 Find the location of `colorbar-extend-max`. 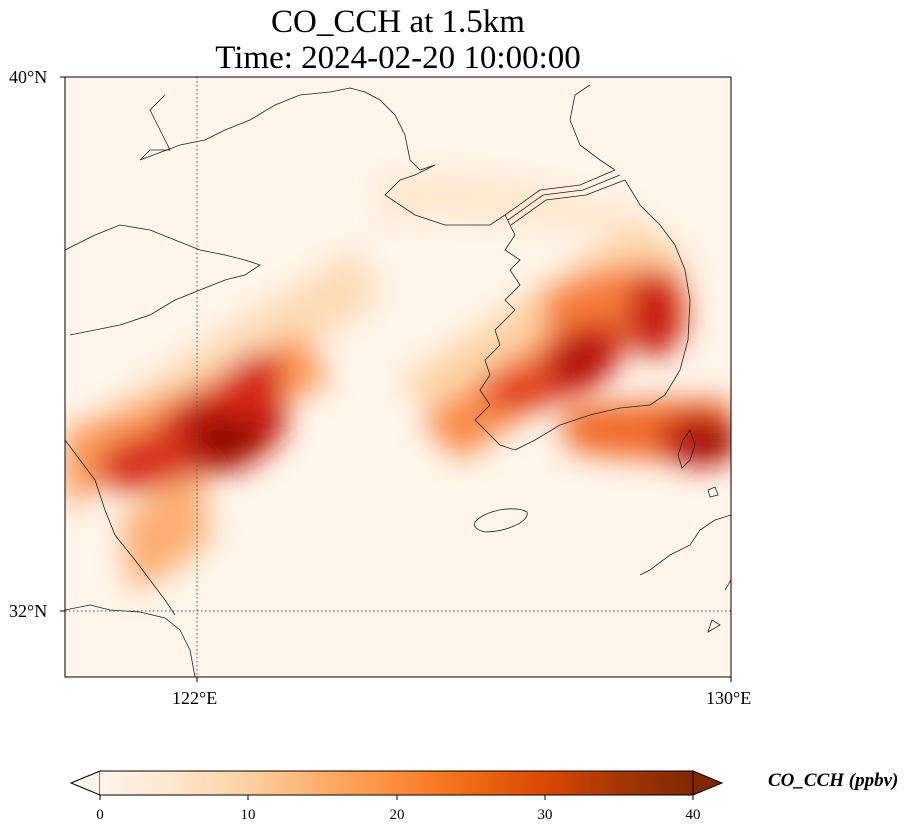

colorbar-extend-max is located at coordinates (708, 783).